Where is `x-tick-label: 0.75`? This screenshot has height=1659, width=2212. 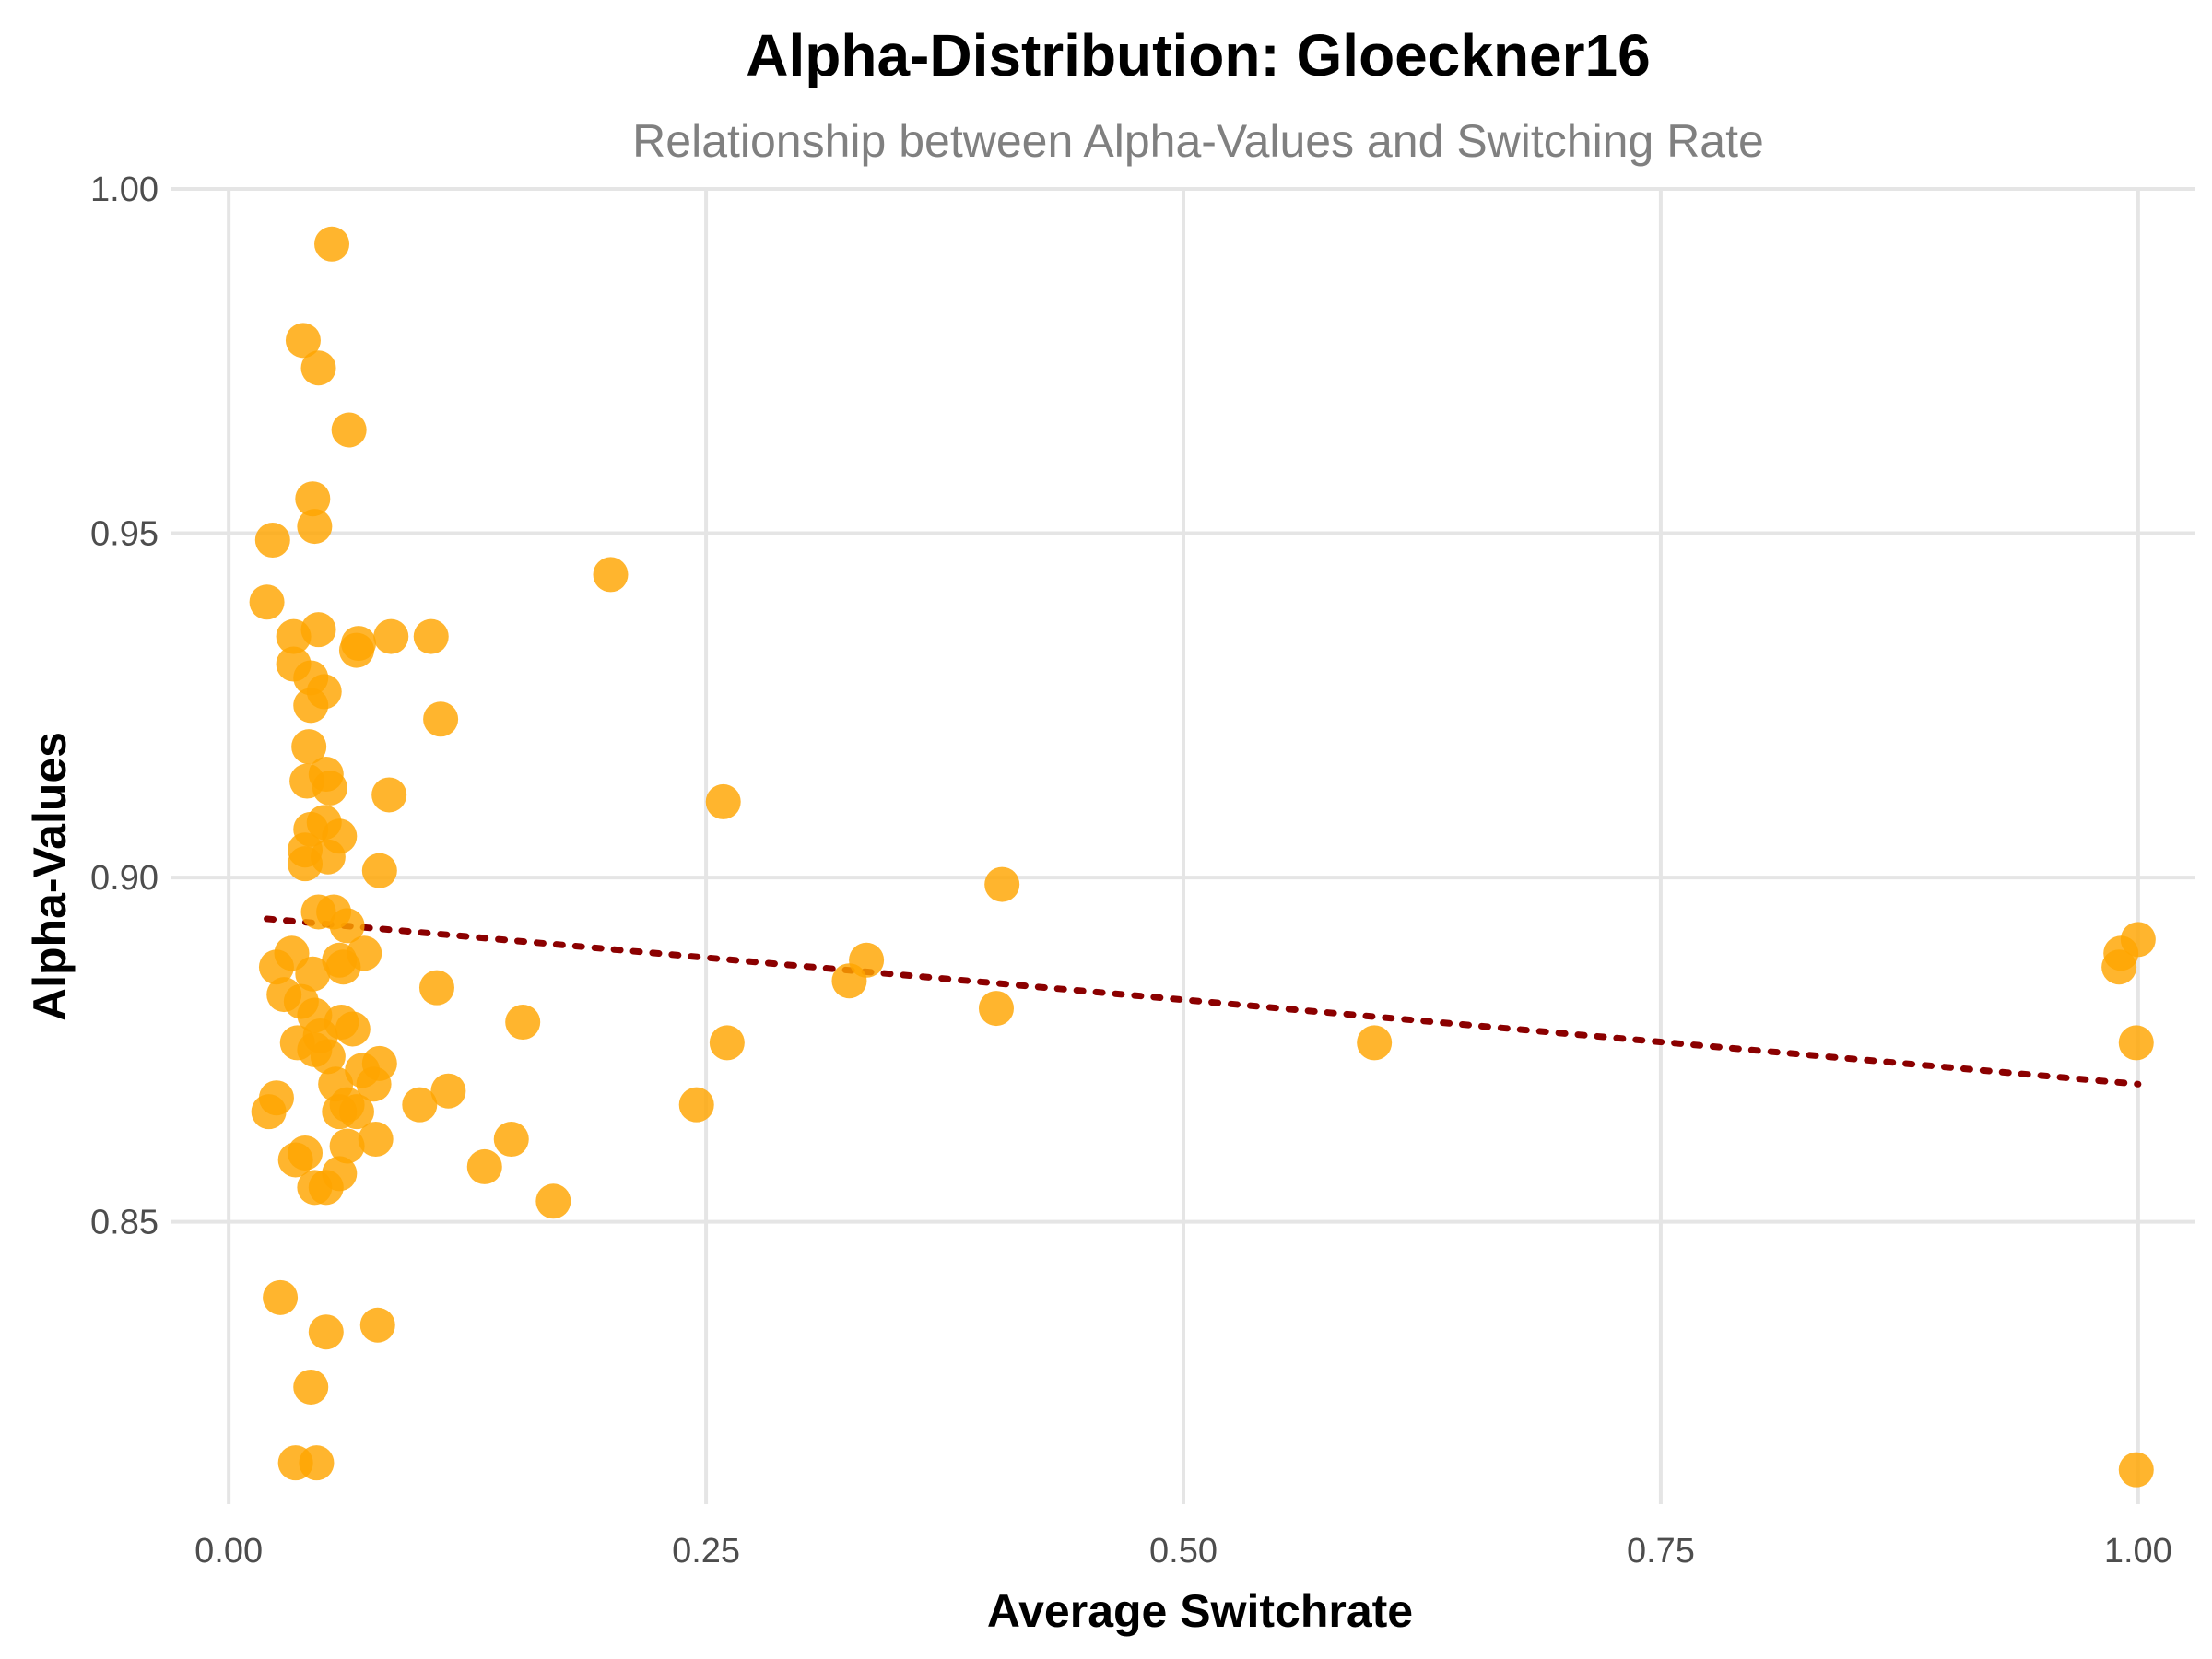 x-tick-label: 0.75 is located at coordinates (1661, 1551).